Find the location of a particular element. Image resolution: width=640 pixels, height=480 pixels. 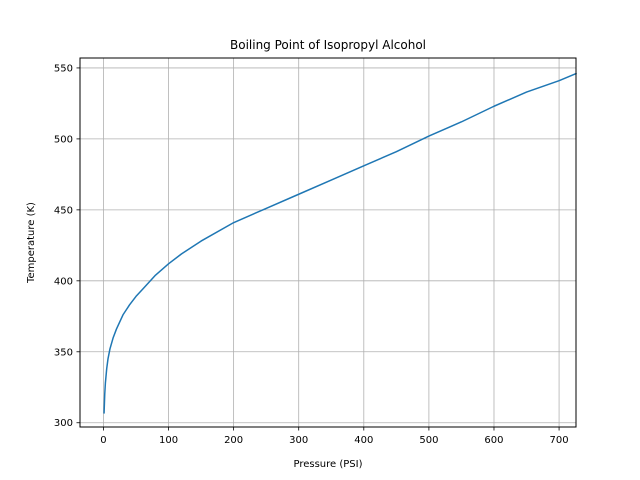

y-tick-label: 300 is located at coordinates (63, 423).